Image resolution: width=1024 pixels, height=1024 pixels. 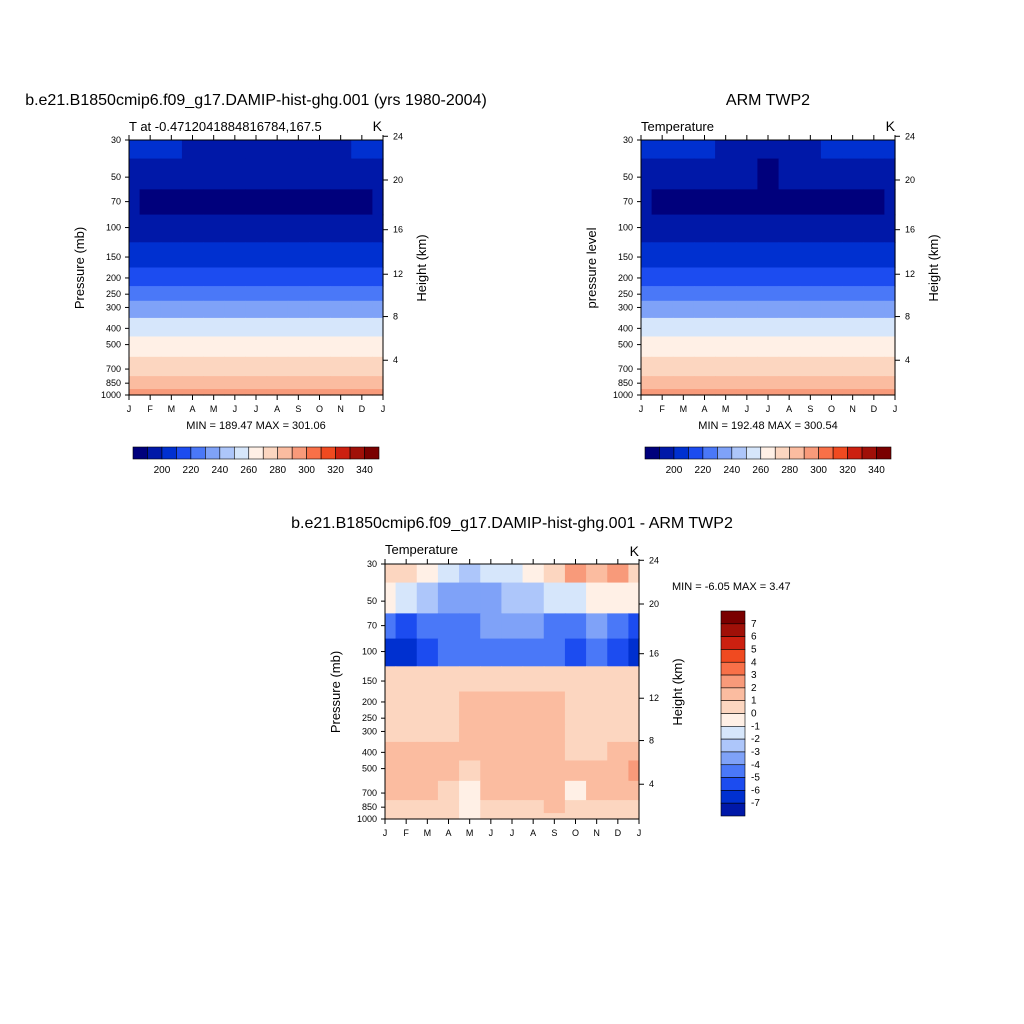 What do you see at coordinates (910, 136) in the screenshot?
I see `y-right-tick-label: 24` at bounding box center [910, 136].